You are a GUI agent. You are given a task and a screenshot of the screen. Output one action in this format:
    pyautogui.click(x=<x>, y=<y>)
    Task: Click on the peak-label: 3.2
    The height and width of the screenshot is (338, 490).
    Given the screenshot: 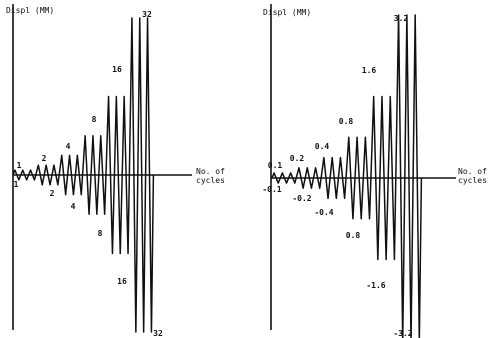 What is the action you would take?
    pyautogui.click(x=401, y=18)
    